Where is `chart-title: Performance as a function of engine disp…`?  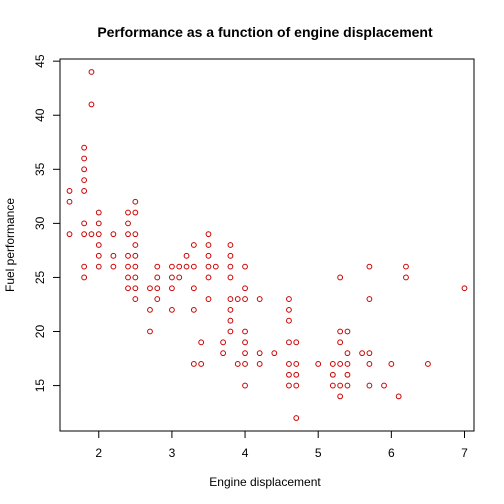 chart-title: Performance as a function of engine disp… is located at coordinates (265, 32).